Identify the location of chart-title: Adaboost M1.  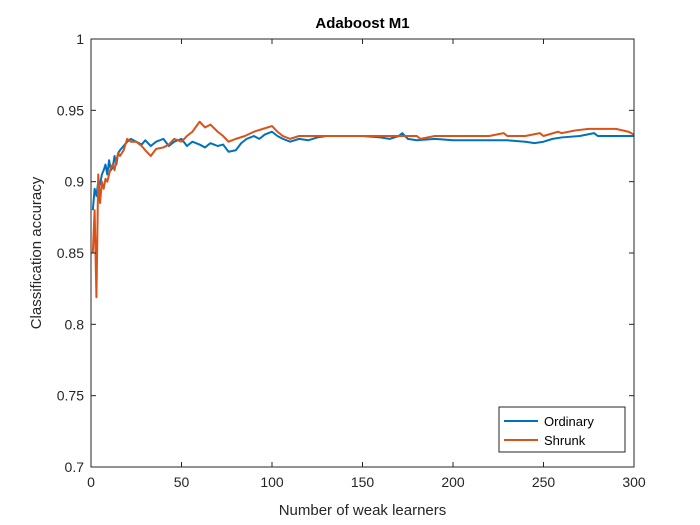
(362, 23).